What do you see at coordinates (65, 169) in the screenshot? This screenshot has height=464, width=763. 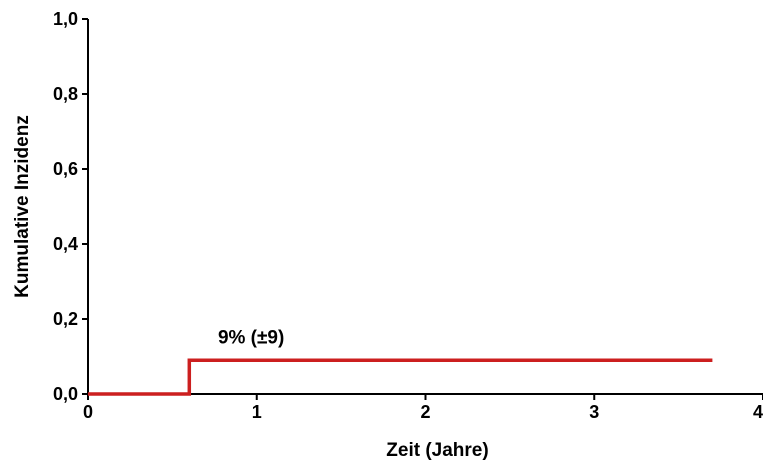 I see `y-tick-label: 0,6` at bounding box center [65, 169].